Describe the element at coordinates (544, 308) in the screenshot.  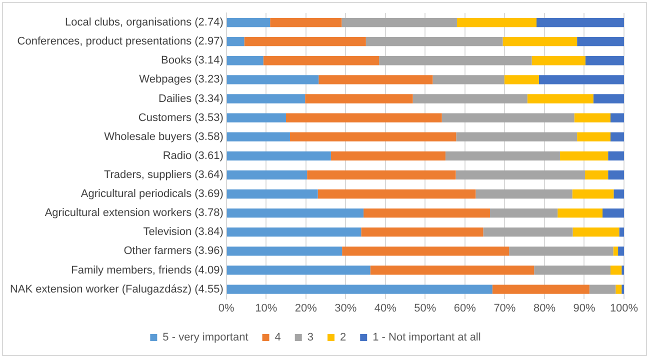
I see `x-tick-label: 80%` at that location.